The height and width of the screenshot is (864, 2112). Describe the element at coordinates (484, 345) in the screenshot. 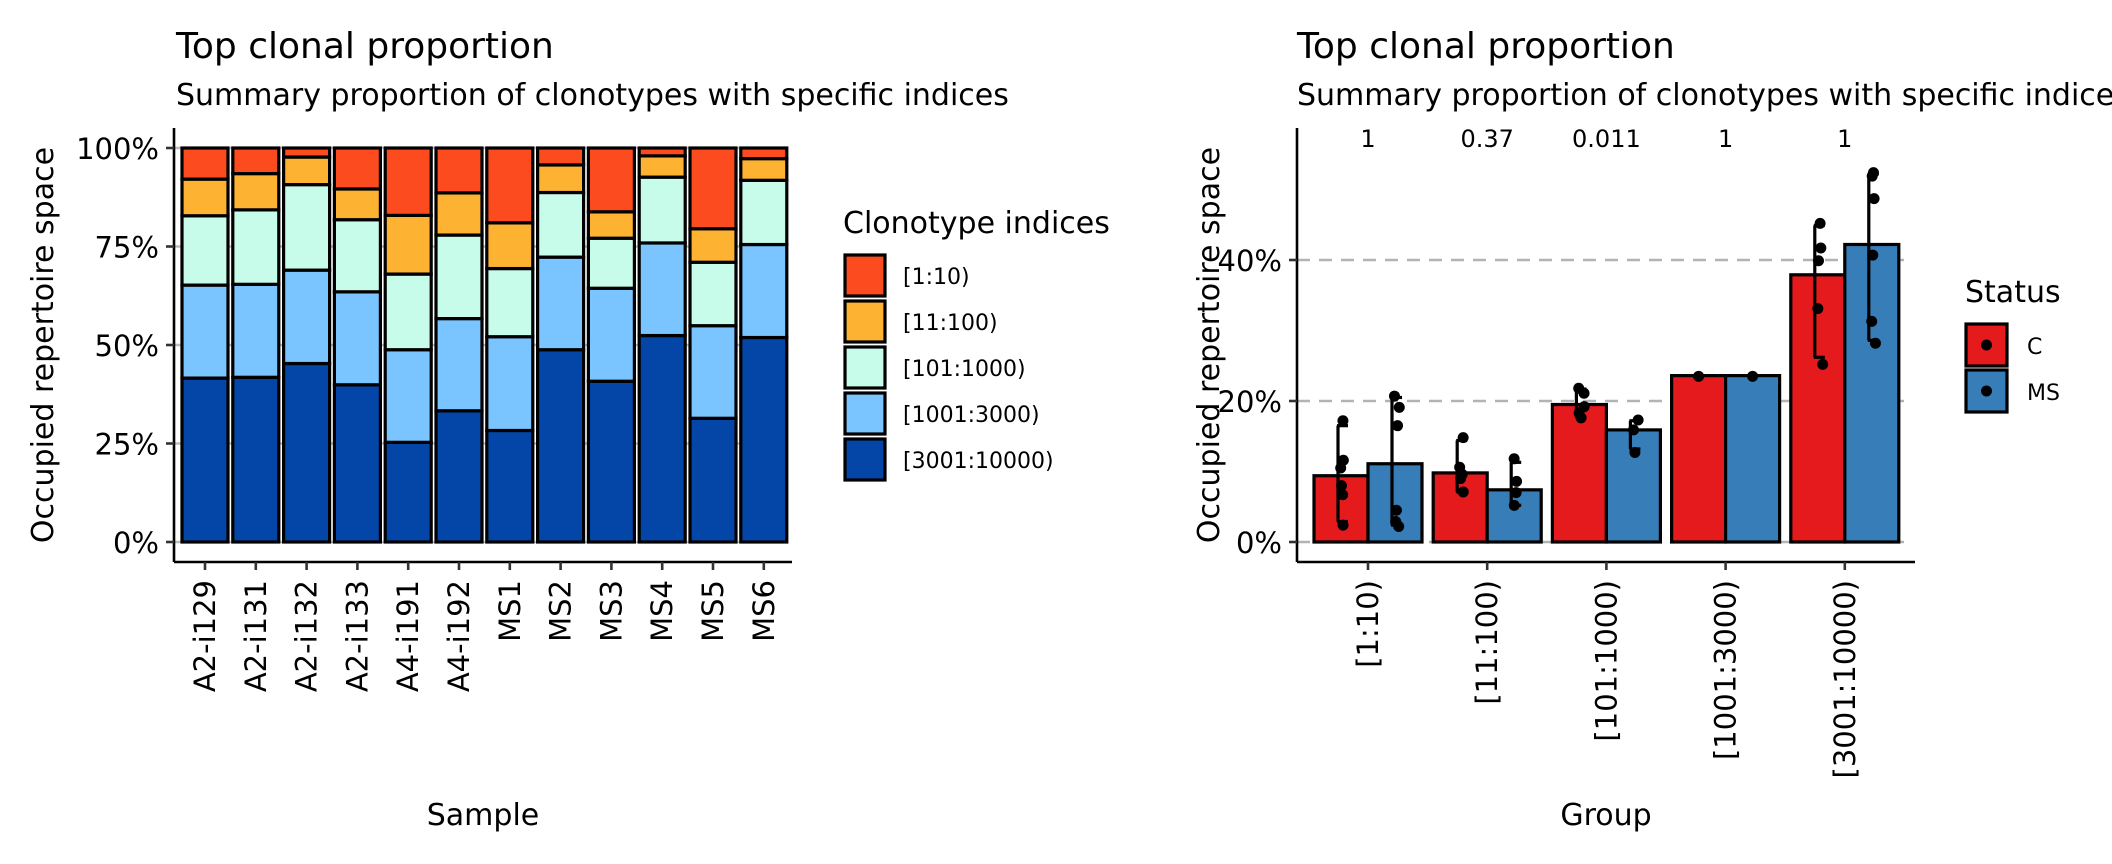

I see `left-bars` at that location.